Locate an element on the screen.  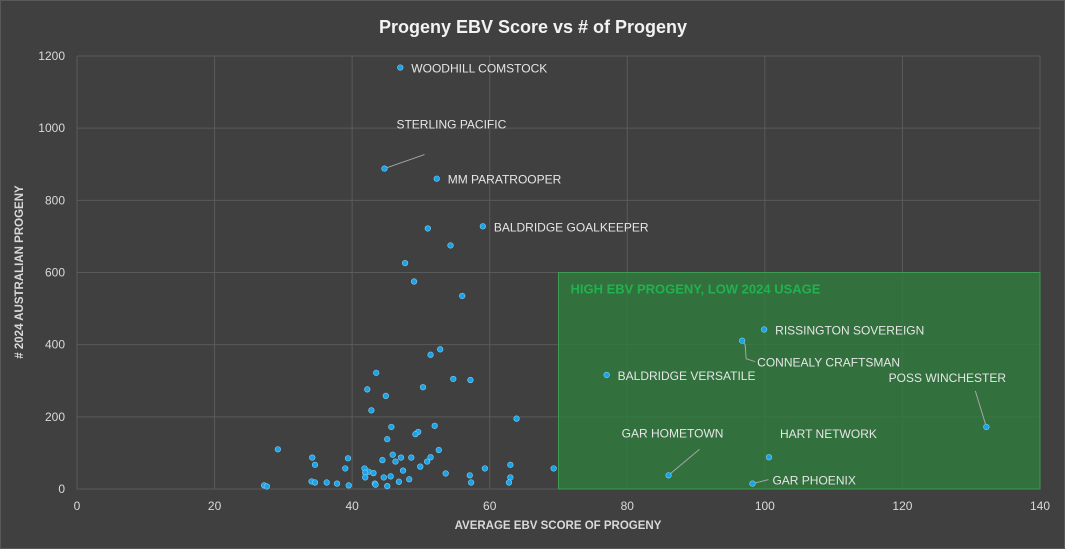
point-label: POSS WINCHESTER is located at coordinates (948, 378).